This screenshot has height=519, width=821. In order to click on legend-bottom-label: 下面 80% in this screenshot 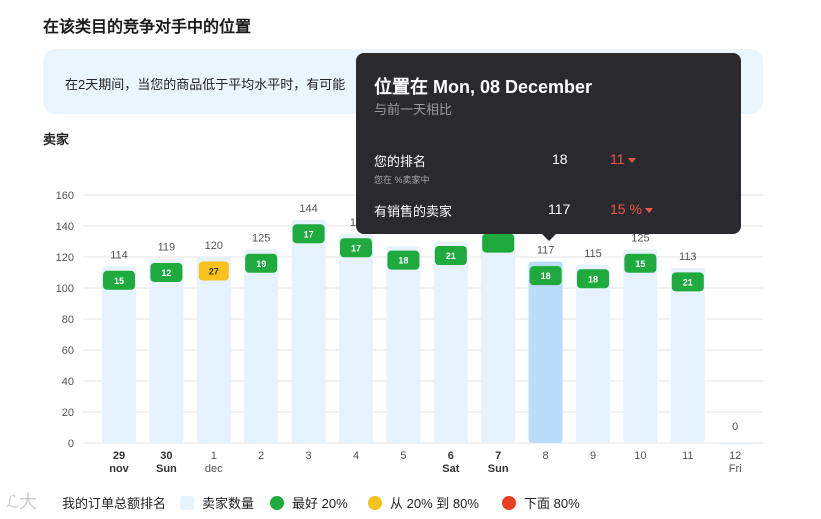, I will do `click(552, 503)`.